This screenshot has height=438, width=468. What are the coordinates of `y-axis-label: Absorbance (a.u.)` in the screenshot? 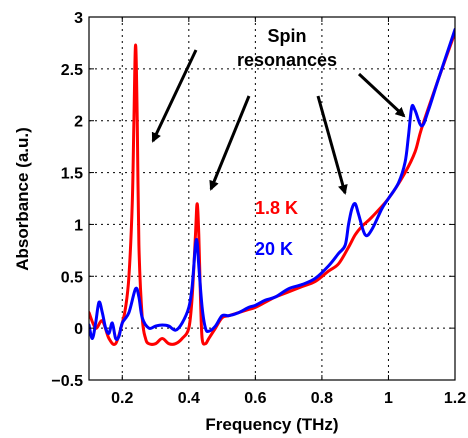 It's located at (22, 199).